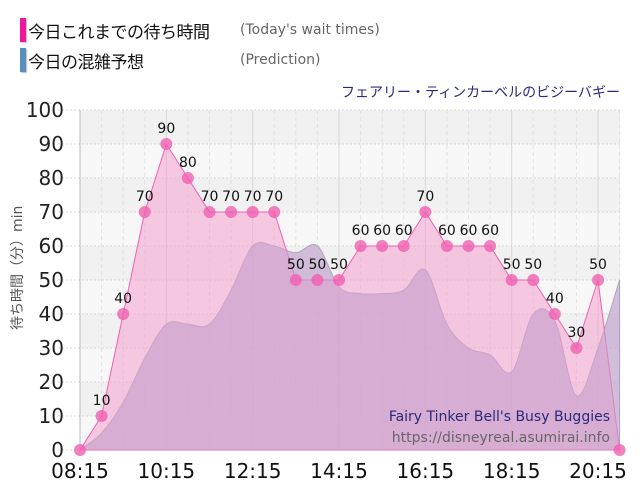  I want to click on x-tick-label: 08:15, so click(80, 471).